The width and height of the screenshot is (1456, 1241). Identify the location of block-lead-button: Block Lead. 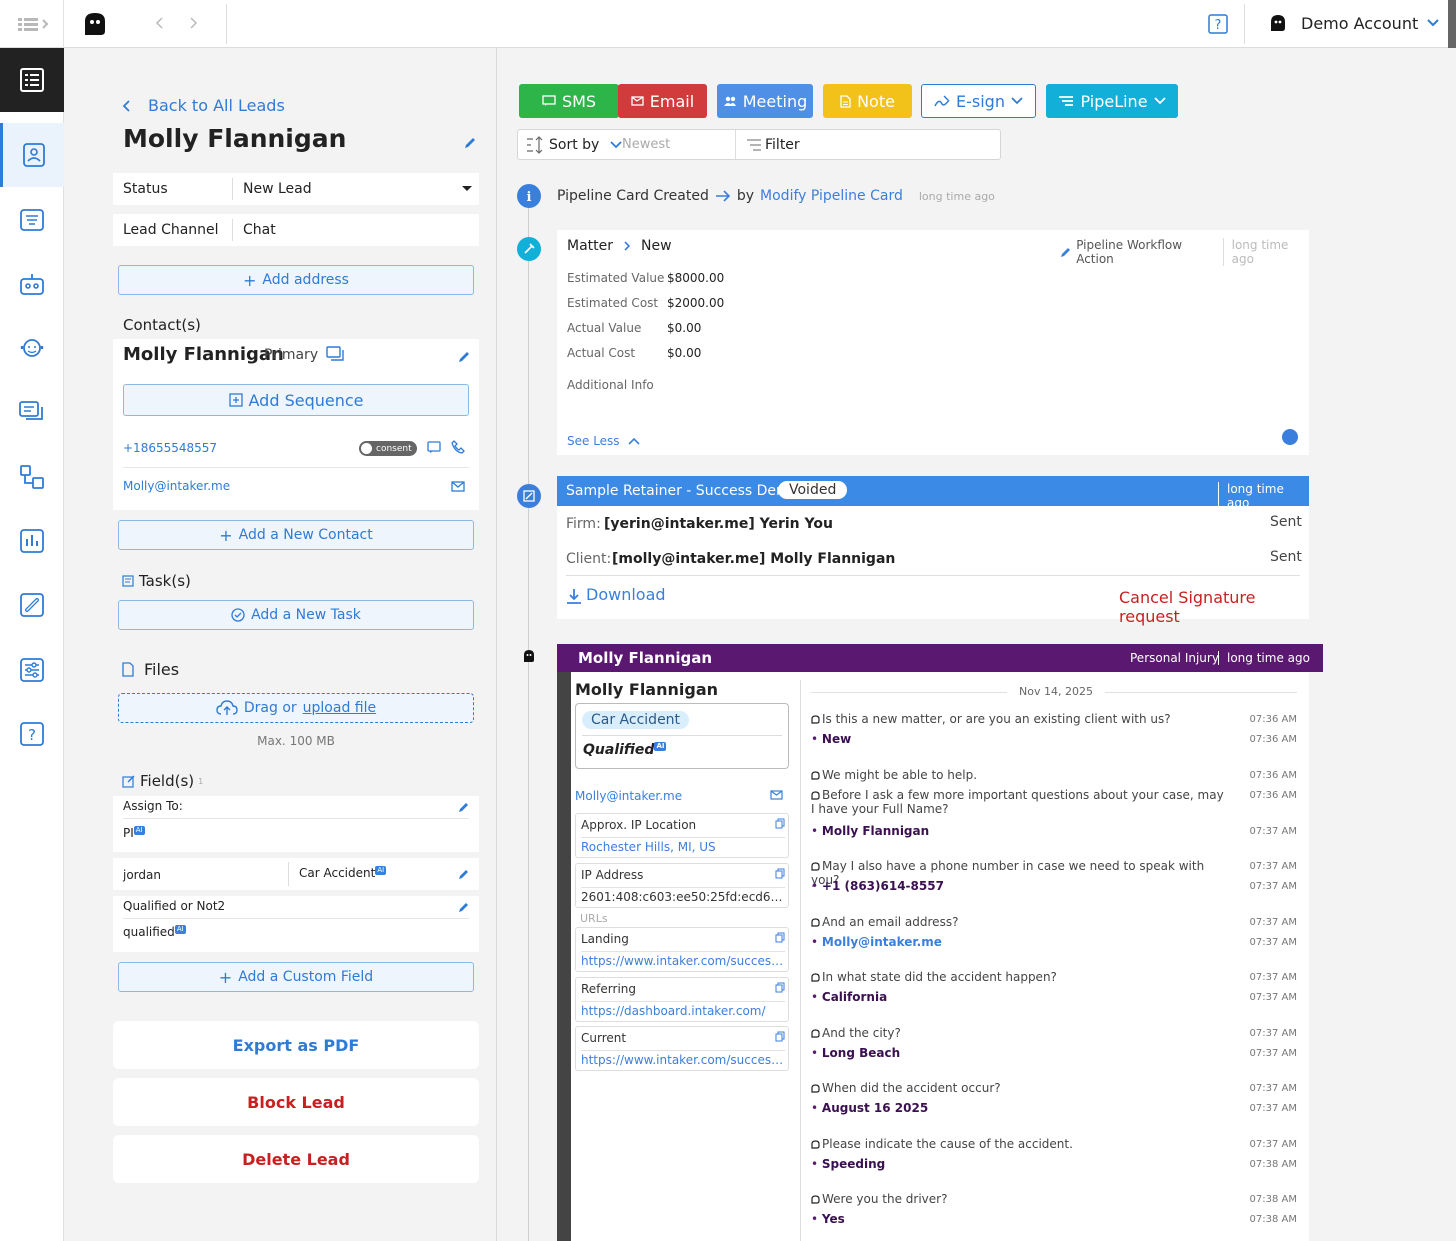
(296, 1102).